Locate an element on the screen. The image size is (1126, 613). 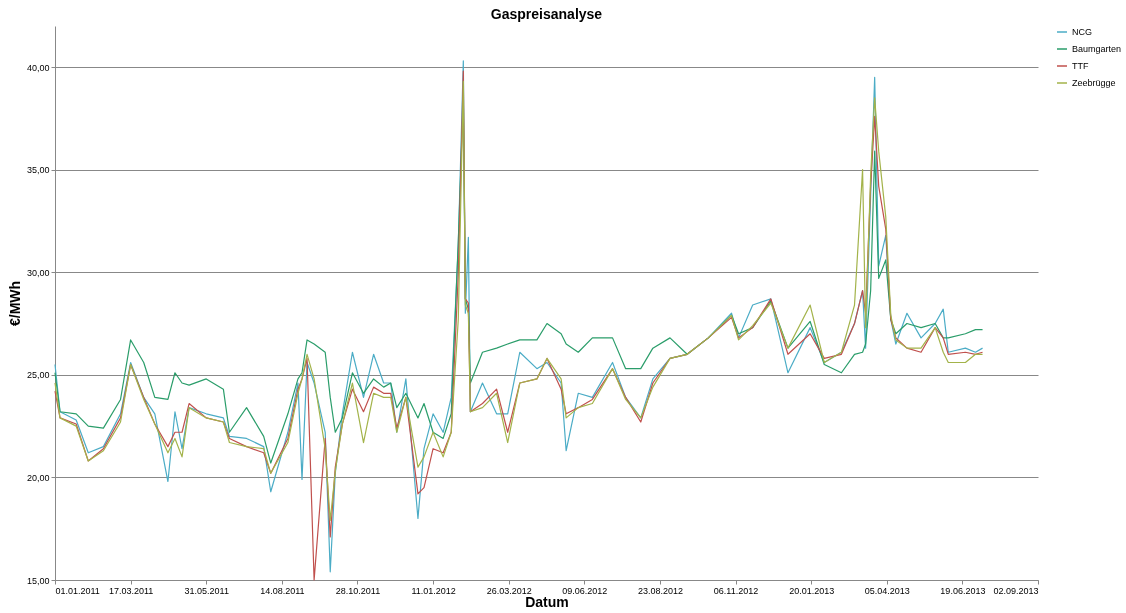
legend-label: Zeebrügge is located at coordinates (1094, 83).